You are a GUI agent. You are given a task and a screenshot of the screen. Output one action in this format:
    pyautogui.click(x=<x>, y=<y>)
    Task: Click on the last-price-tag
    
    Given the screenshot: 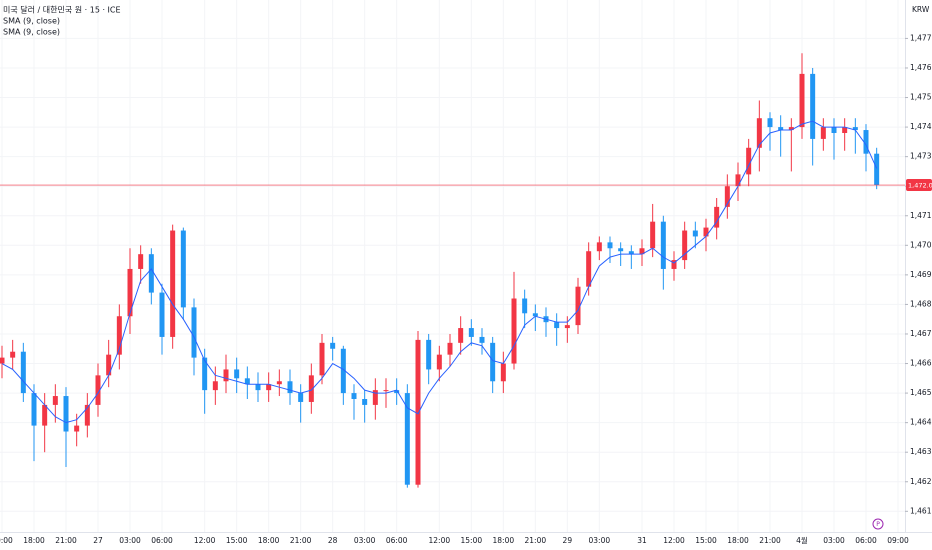 What is the action you would take?
    pyautogui.click(x=919, y=185)
    